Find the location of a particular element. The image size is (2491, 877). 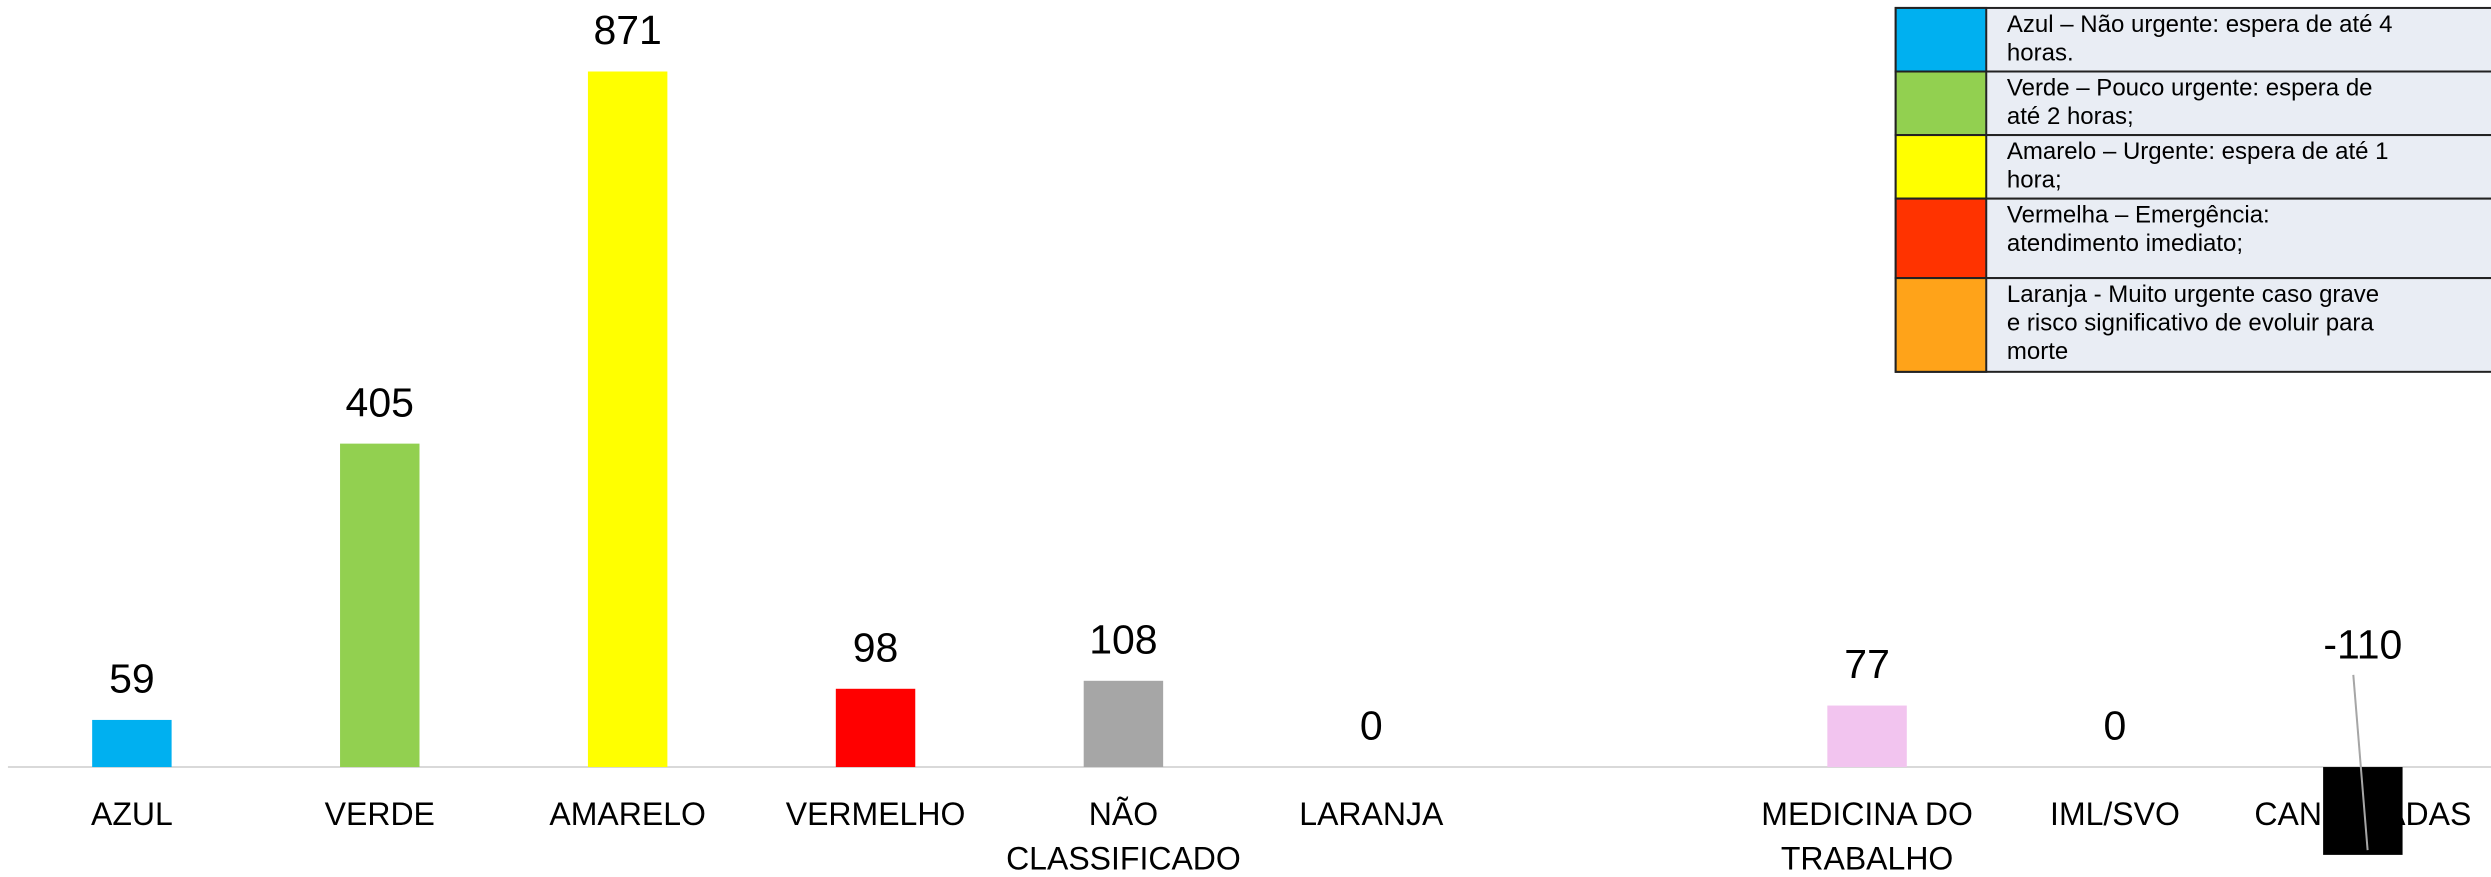

legend-text: e risco significativo de evoluir para is located at coordinates (2190, 322).